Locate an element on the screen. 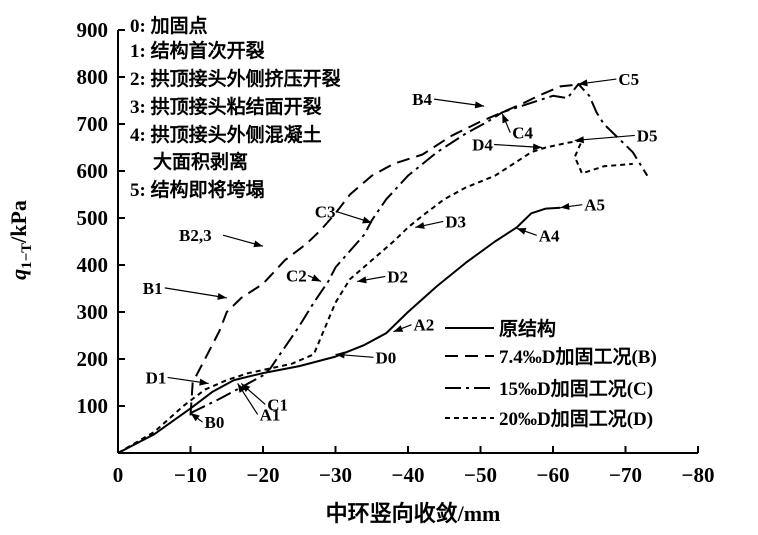  annotation-label: A5 is located at coordinates (594, 205).